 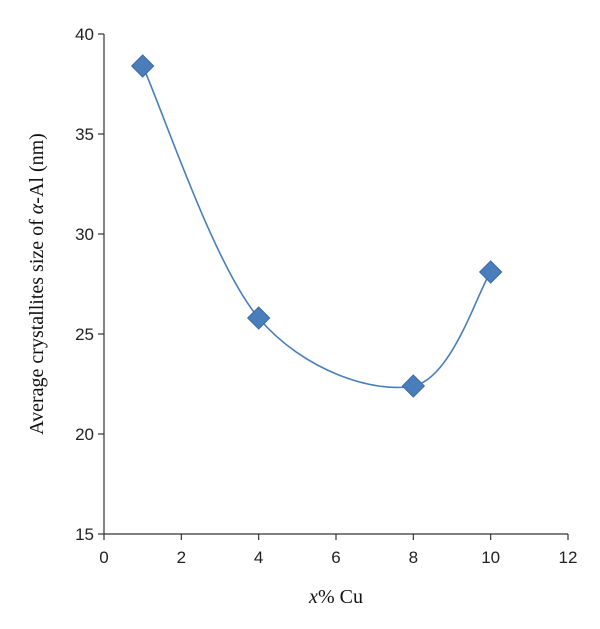 What do you see at coordinates (84, 234) in the screenshot?
I see `y-tick-label: 30` at bounding box center [84, 234].